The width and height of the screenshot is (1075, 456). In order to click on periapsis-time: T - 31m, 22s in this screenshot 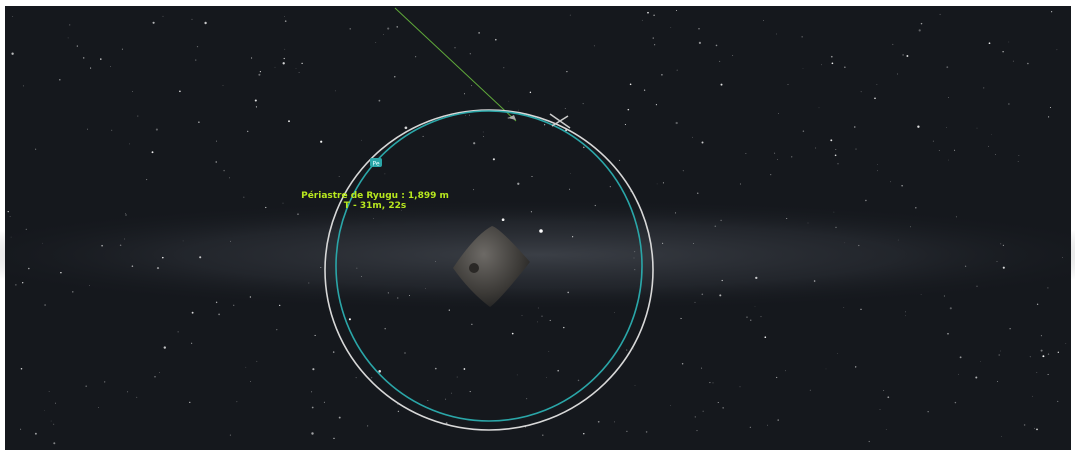, I will do `click(375, 206)`.